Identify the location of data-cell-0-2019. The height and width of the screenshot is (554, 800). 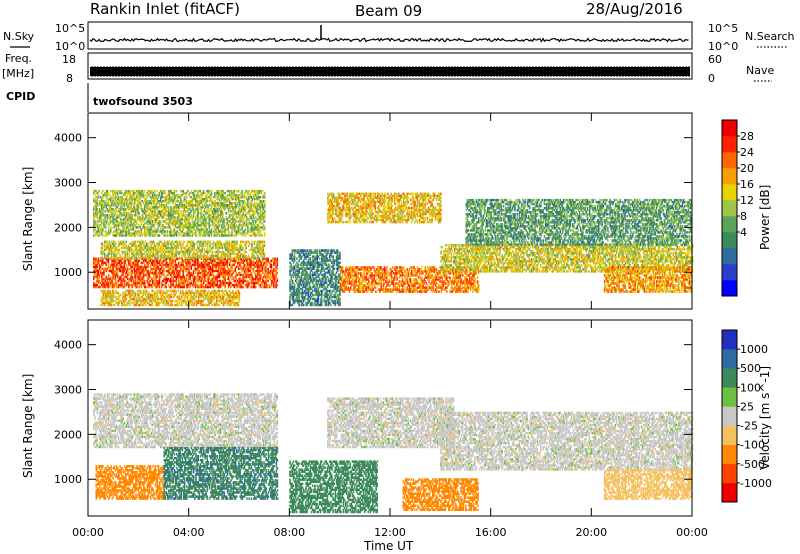
(179, 252).